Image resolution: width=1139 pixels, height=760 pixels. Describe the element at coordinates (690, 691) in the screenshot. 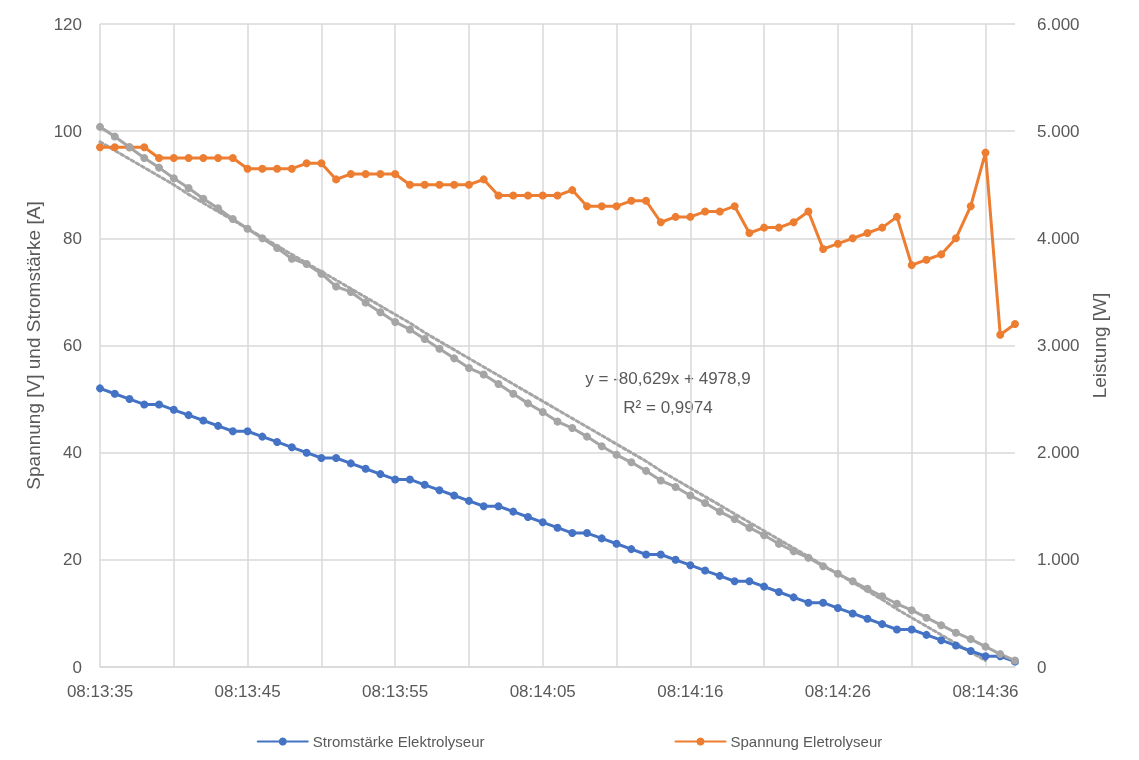

I see `x-tick-label: 08:14:16` at that location.